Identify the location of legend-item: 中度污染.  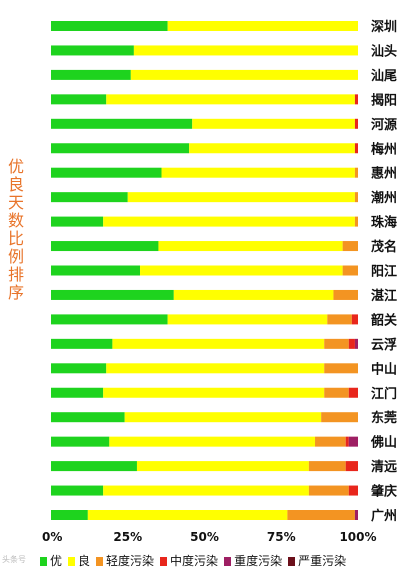
(189, 560).